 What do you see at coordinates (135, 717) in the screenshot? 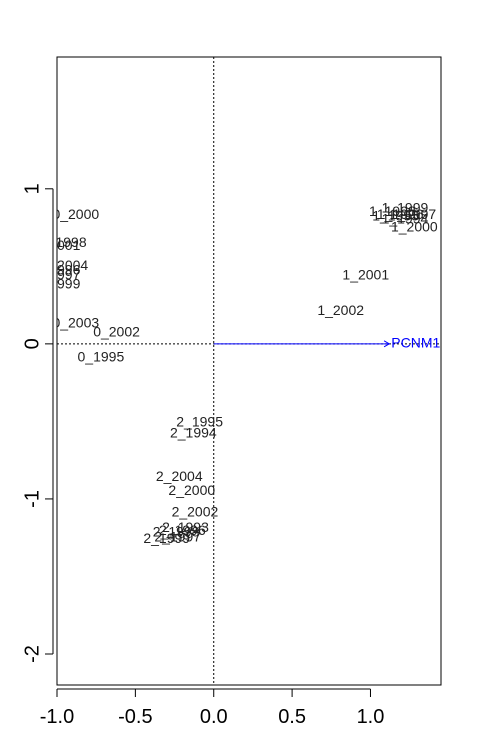
I see `x-tick-label: -0.5` at bounding box center [135, 717].